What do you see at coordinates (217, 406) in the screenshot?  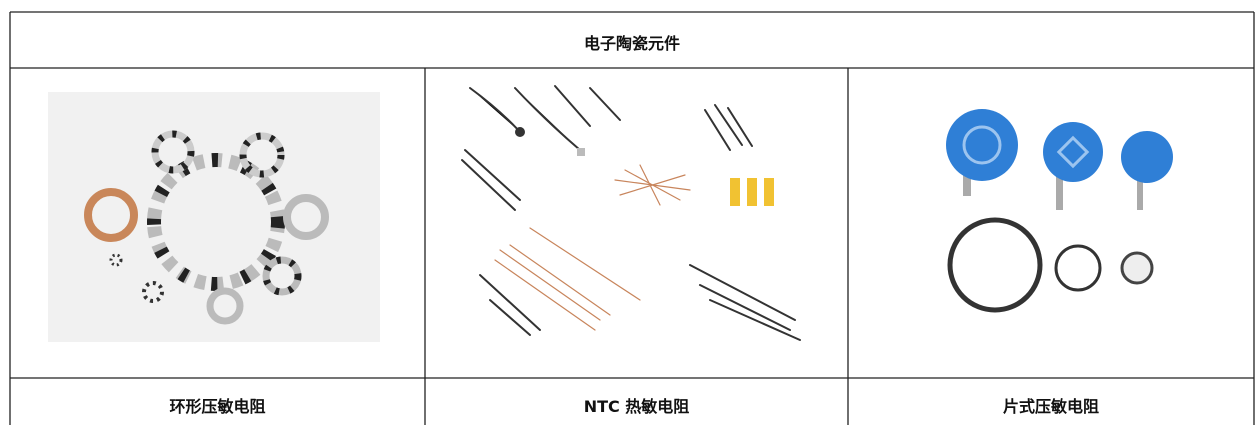 I see `caption: 环形压敏电阻` at bounding box center [217, 406].